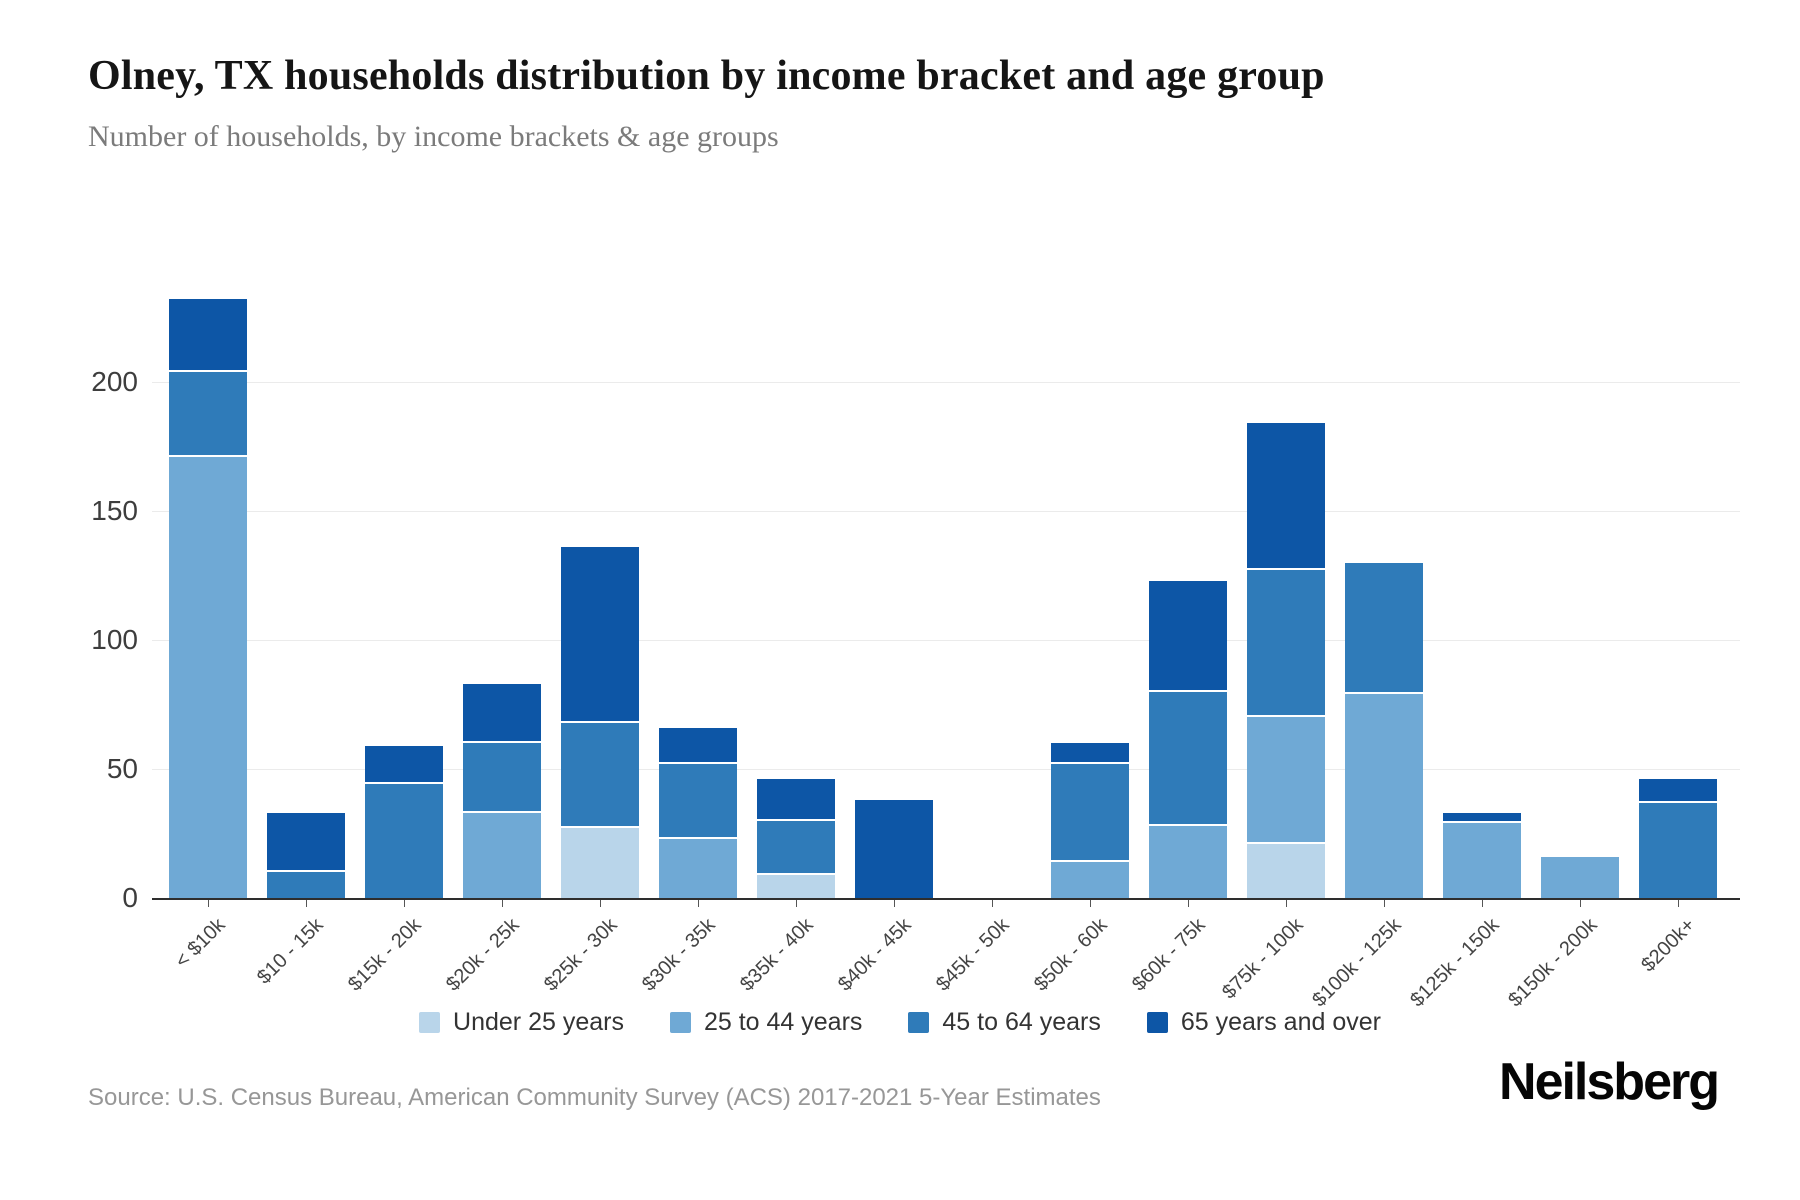 This screenshot has width=1800, height=1200. I want to click on y-axis-tick-label: 200, so click(114, 381).